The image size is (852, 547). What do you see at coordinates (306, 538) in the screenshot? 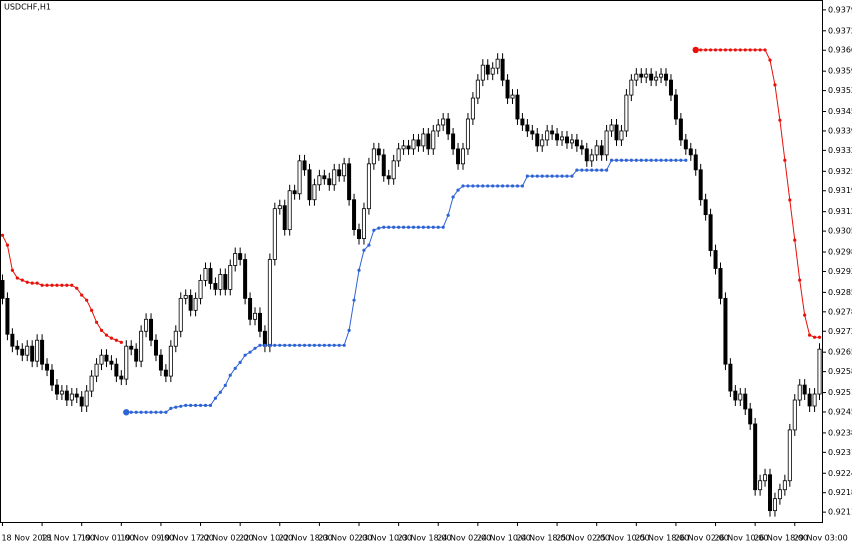
I see `x-tick-label: 22 Nov 18:00` at bounding box center [306, 538].